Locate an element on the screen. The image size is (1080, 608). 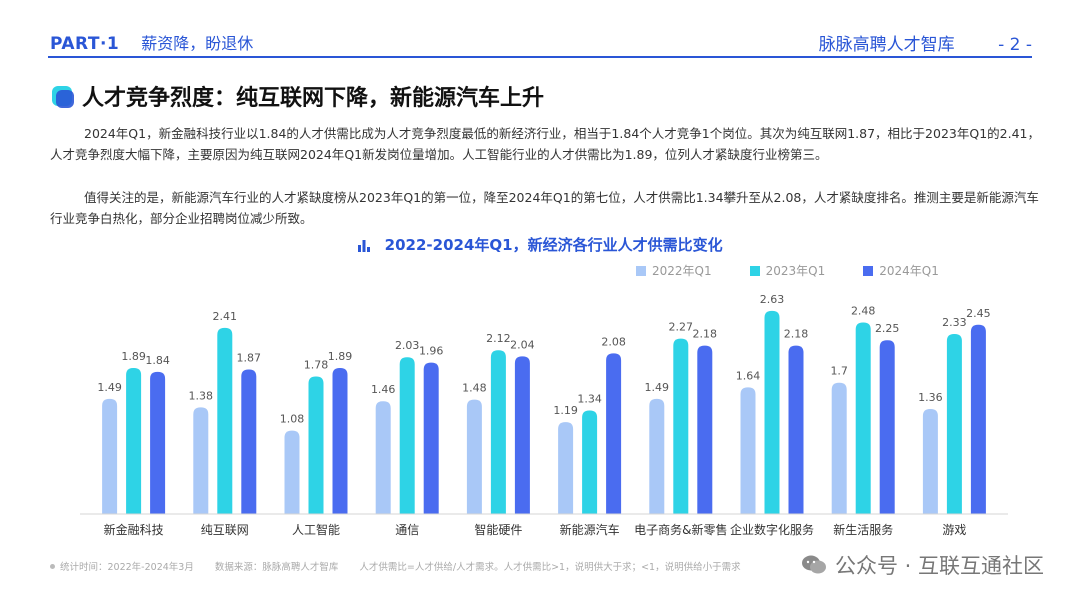
data-label-2023-4: 2.12 is located at coordinates (498, 338).